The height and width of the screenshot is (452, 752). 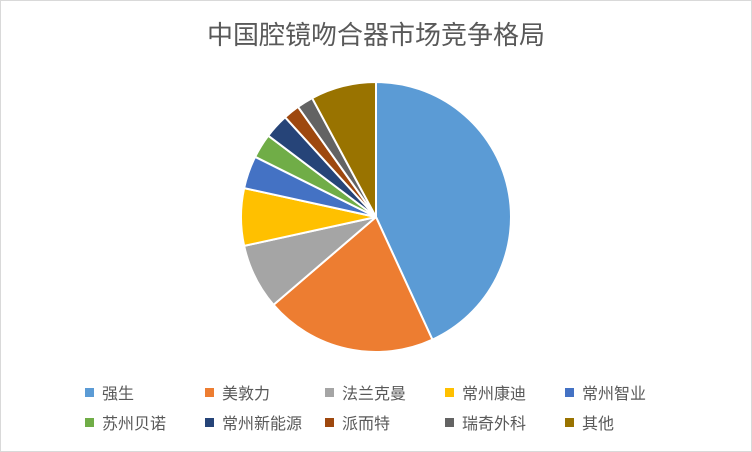 I want to click on legend-label: 美敦力, so click(x=246, y=393).